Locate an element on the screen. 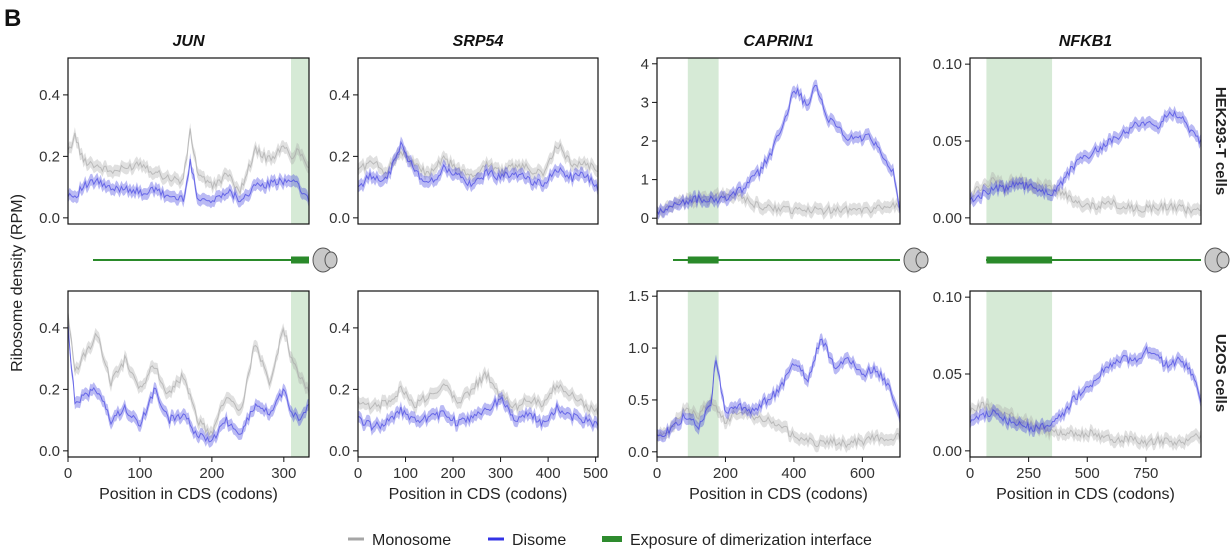 This screenshot has width=1231, height=558. legend-swatch-interface is located at coordinates (612, 539).